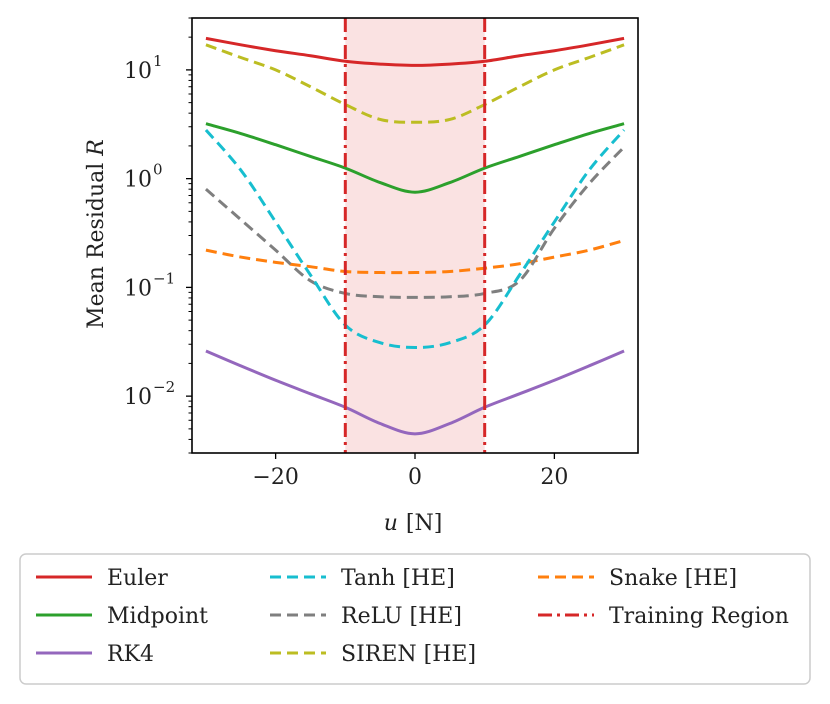  Describe the element at coordinates (158, 170) in the screenshot. I see `y-tick-exponent: 0` at that location.